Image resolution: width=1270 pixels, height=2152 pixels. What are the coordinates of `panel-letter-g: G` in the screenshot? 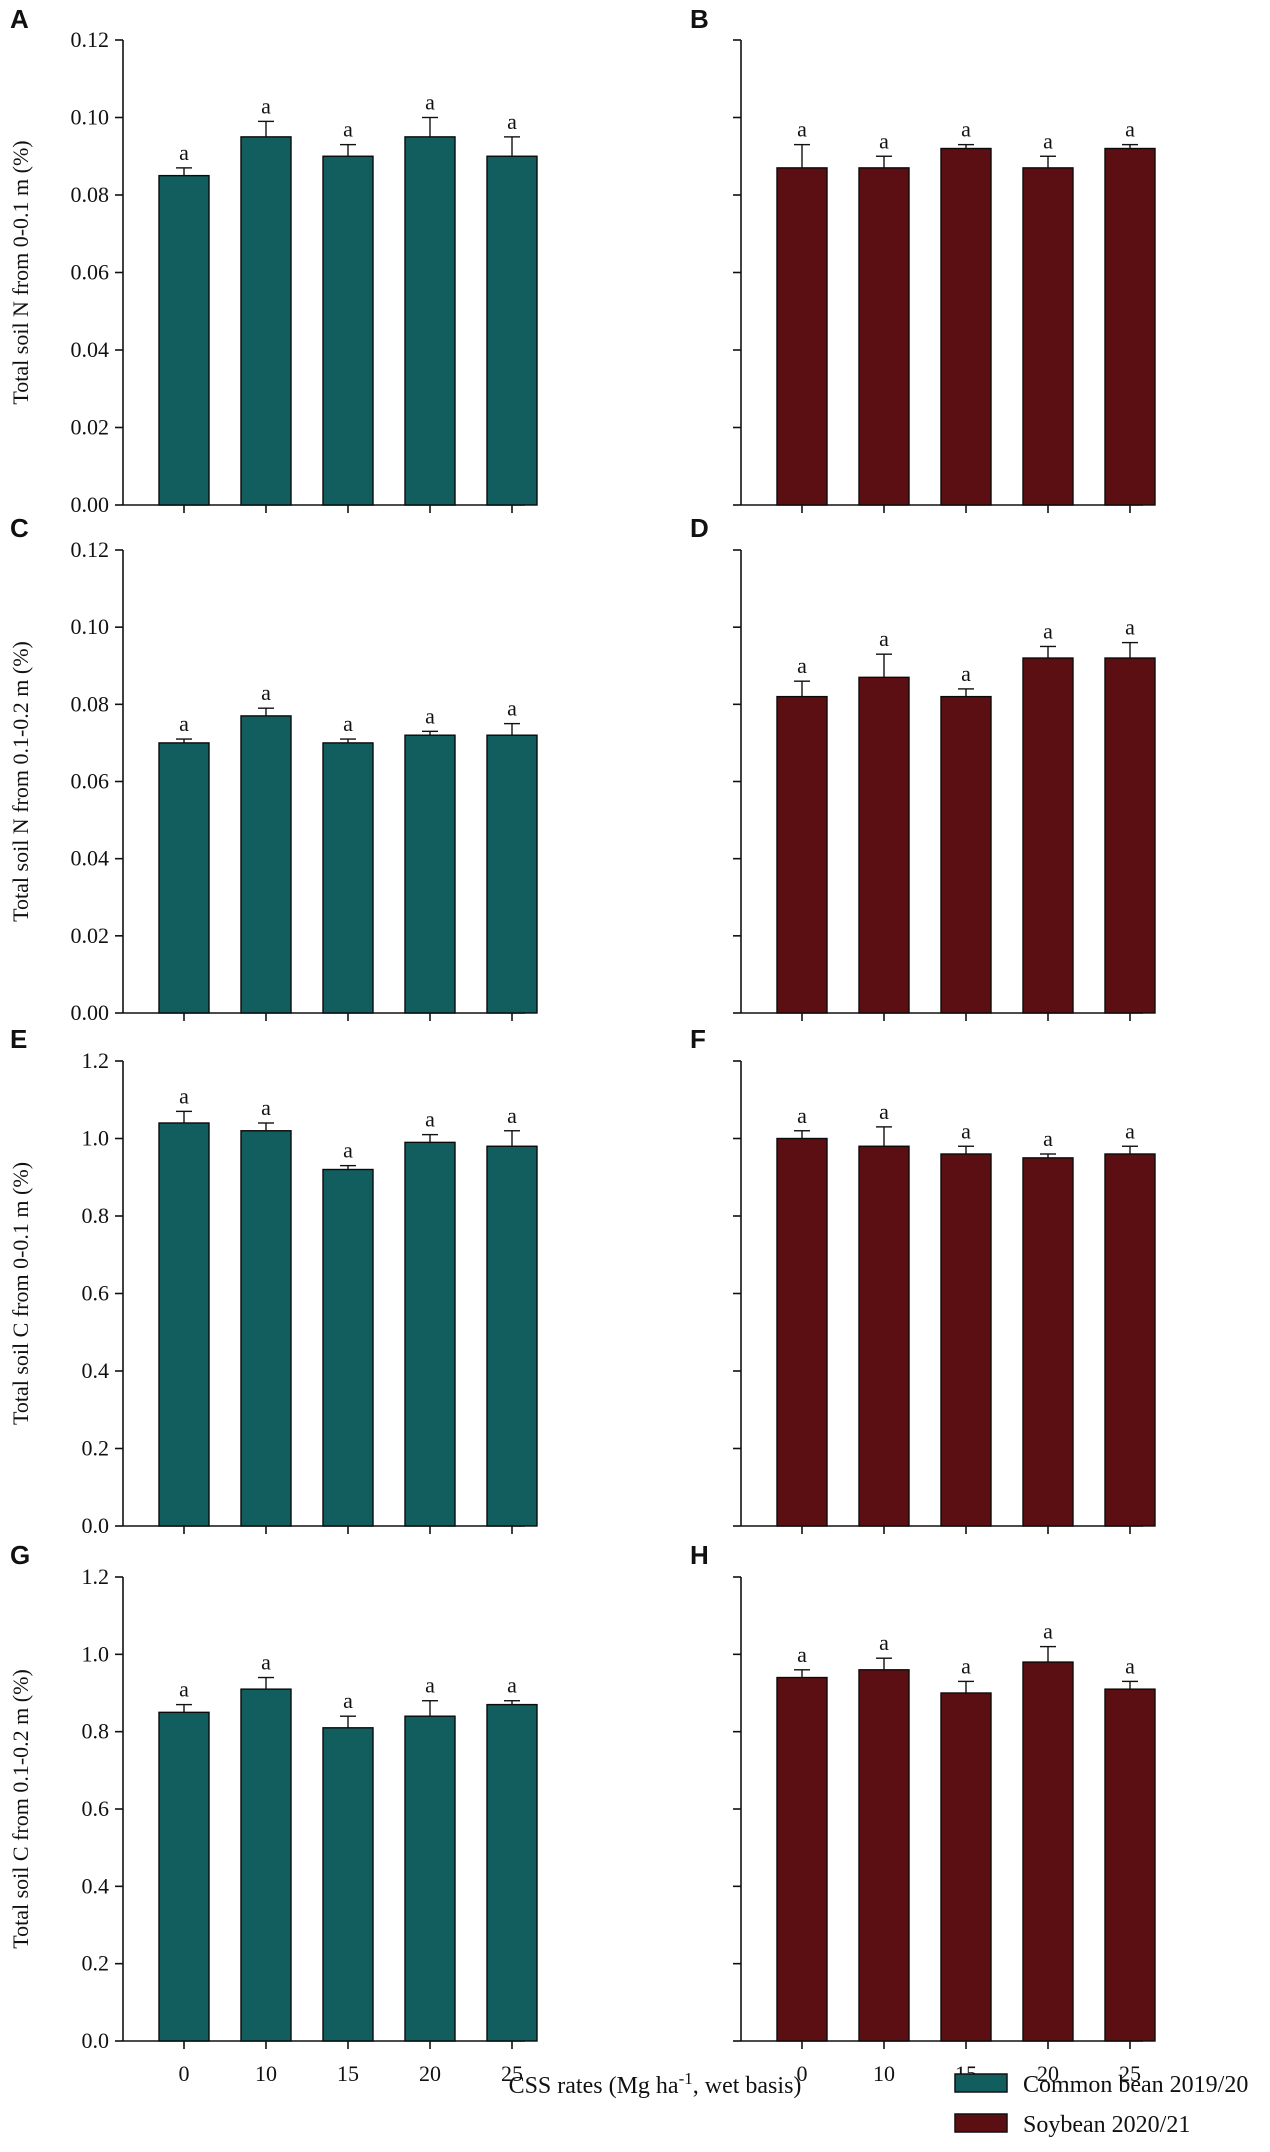 It's located at (20, 1555).